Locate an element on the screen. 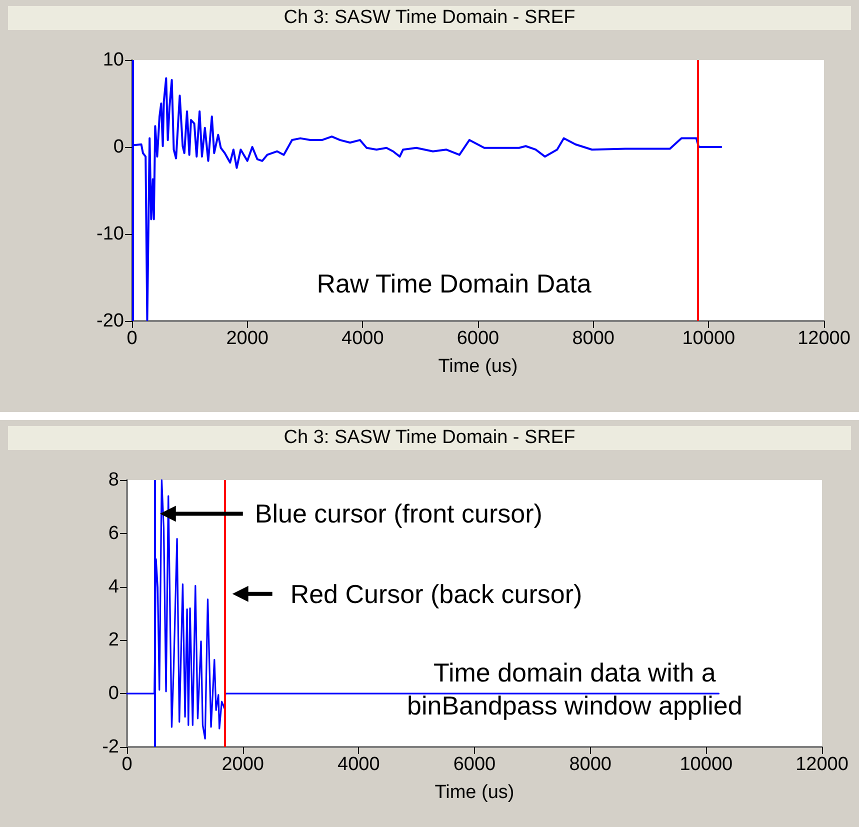  annotation: Raw Time Domain Data is located at coordinates (454, 283).